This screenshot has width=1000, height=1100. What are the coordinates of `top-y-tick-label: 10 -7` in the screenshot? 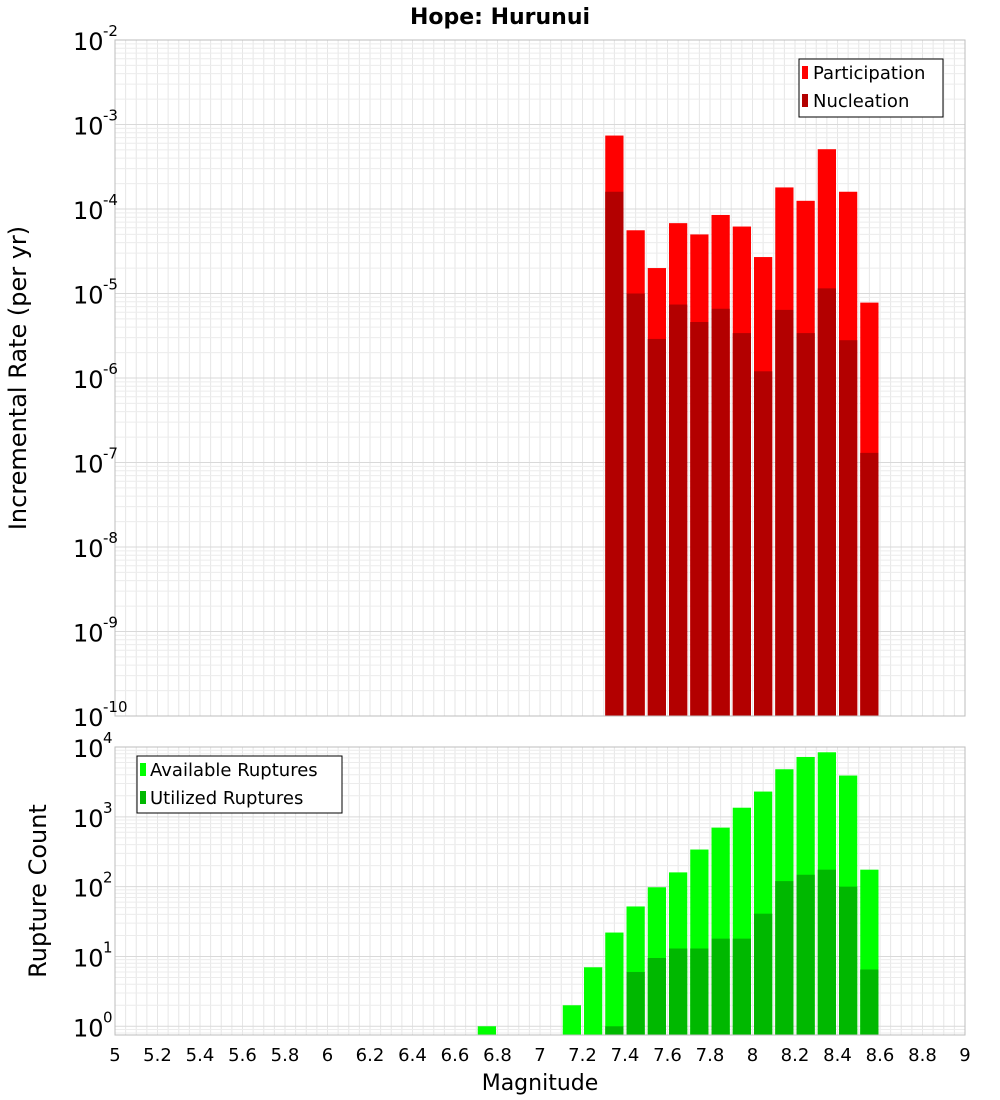 It's located at (95, 462).